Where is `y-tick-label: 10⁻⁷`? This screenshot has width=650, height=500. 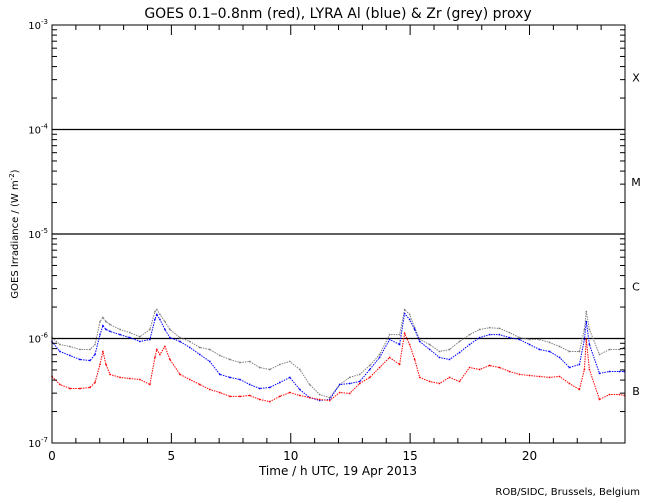
y-tick-label: 10⁻⁷ is located at coordinates (38, 443).